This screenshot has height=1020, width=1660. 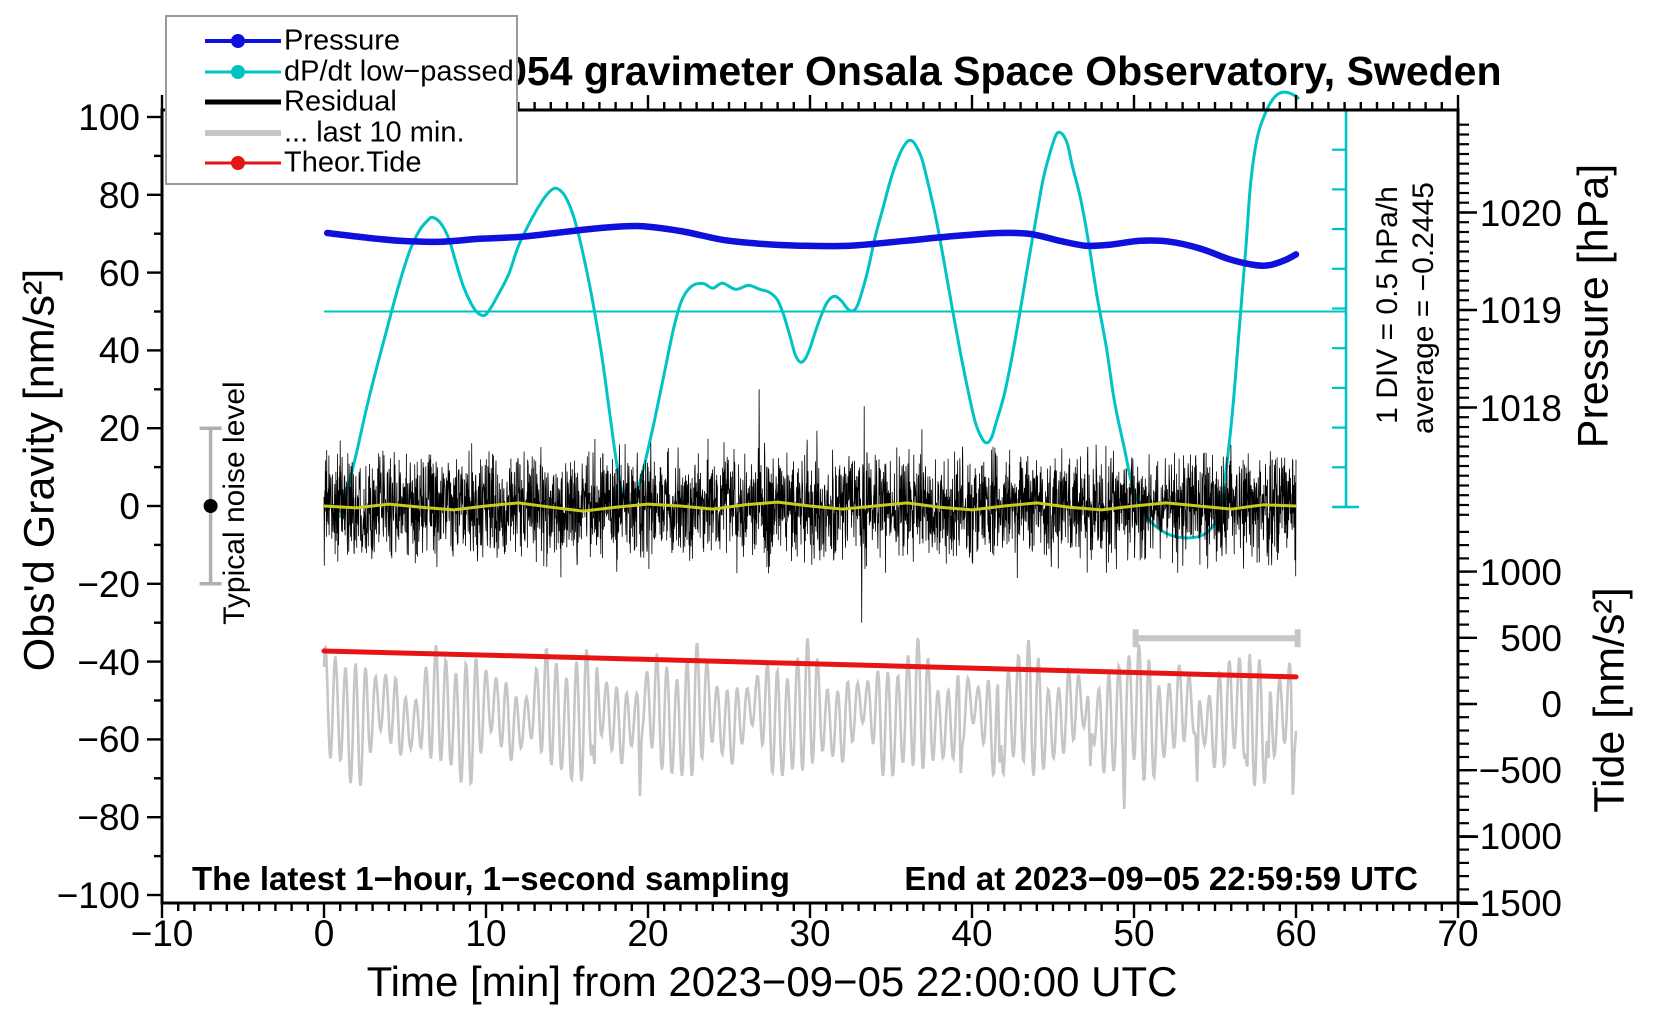 I want to click on tide-tick-label: 500, so click(x=1531, y=638).